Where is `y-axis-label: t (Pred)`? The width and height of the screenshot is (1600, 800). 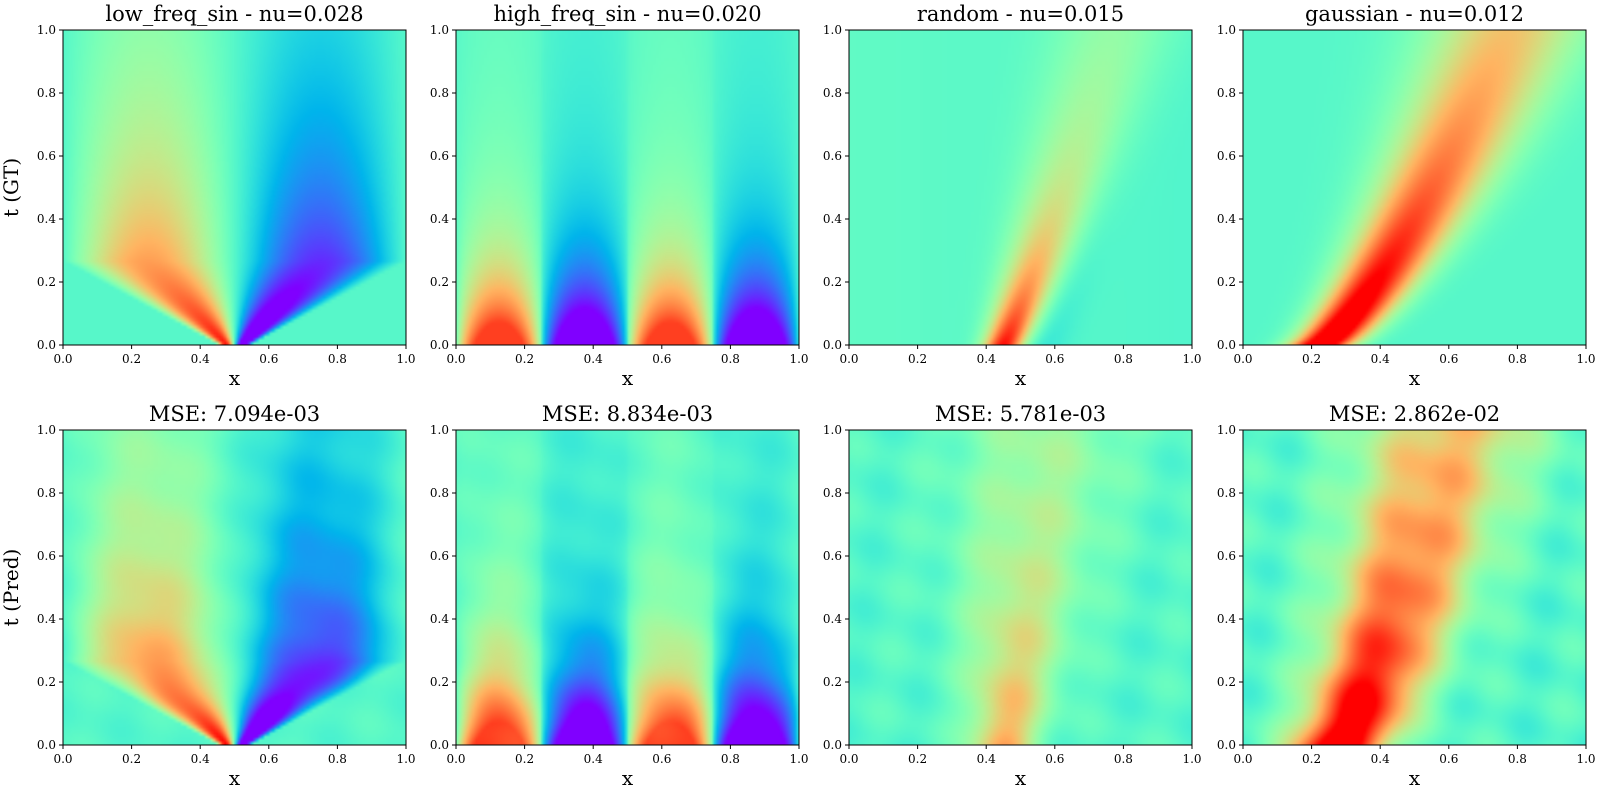
y-axis-label: t (Pred) is located at coordinates (11, 588).